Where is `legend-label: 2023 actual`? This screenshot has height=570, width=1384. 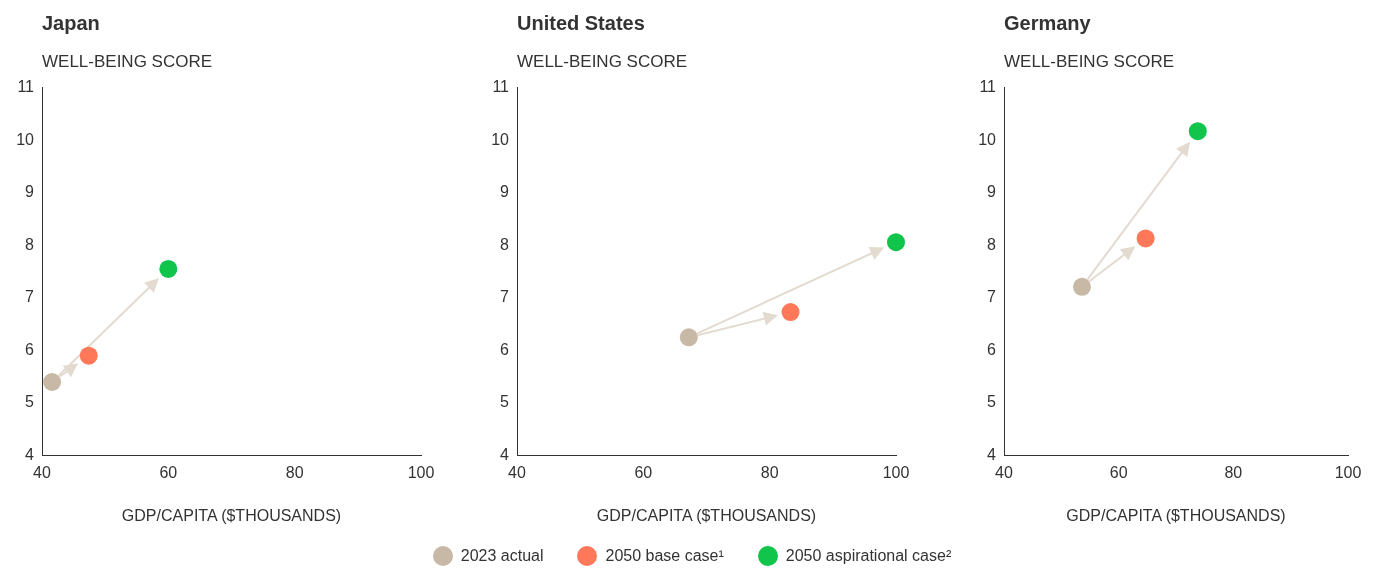 legend-label: 2023 actual is located at coordinates (502, 556).